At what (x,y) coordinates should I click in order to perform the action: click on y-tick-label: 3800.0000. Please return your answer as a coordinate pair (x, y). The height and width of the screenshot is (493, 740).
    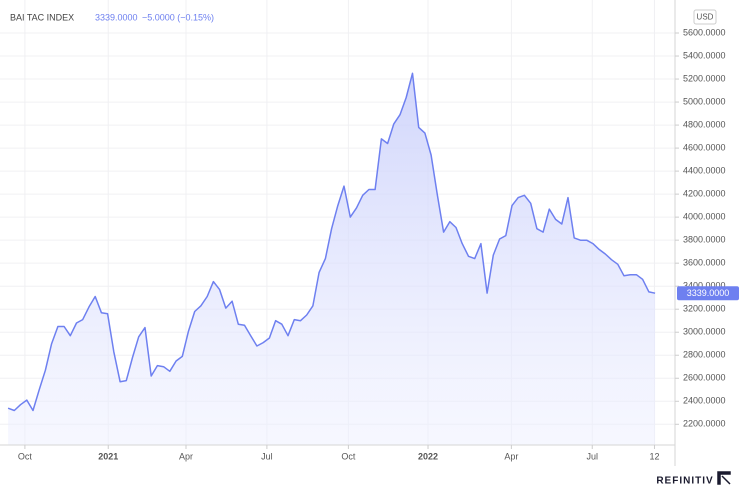
    Looking at the image, I should click on (704, 240).